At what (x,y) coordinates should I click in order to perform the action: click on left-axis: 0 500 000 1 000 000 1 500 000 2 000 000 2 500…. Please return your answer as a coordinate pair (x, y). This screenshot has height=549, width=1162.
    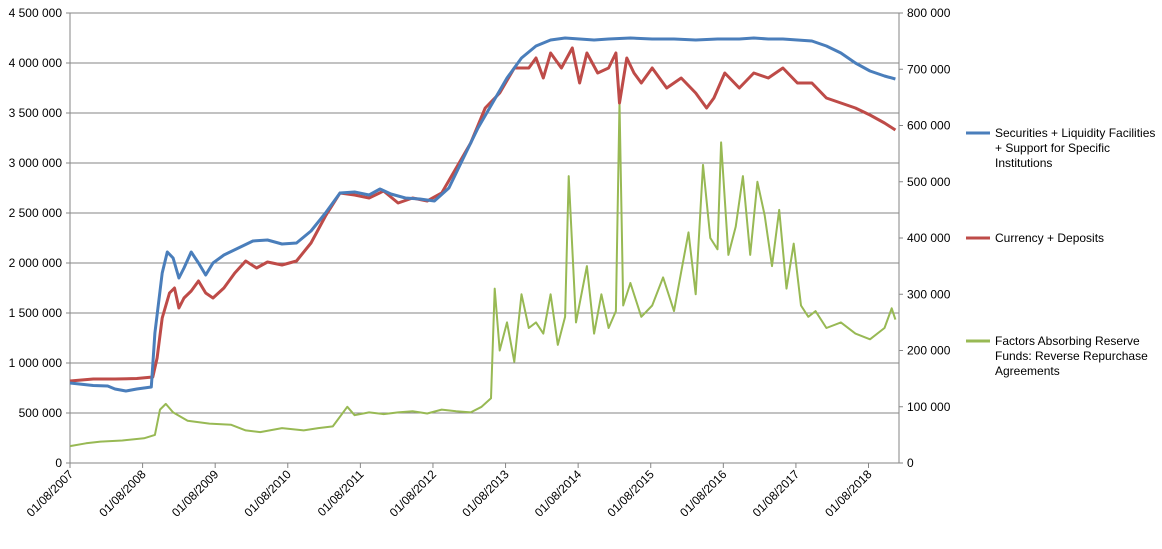
    Looking at the image, I should click on (40, 238).